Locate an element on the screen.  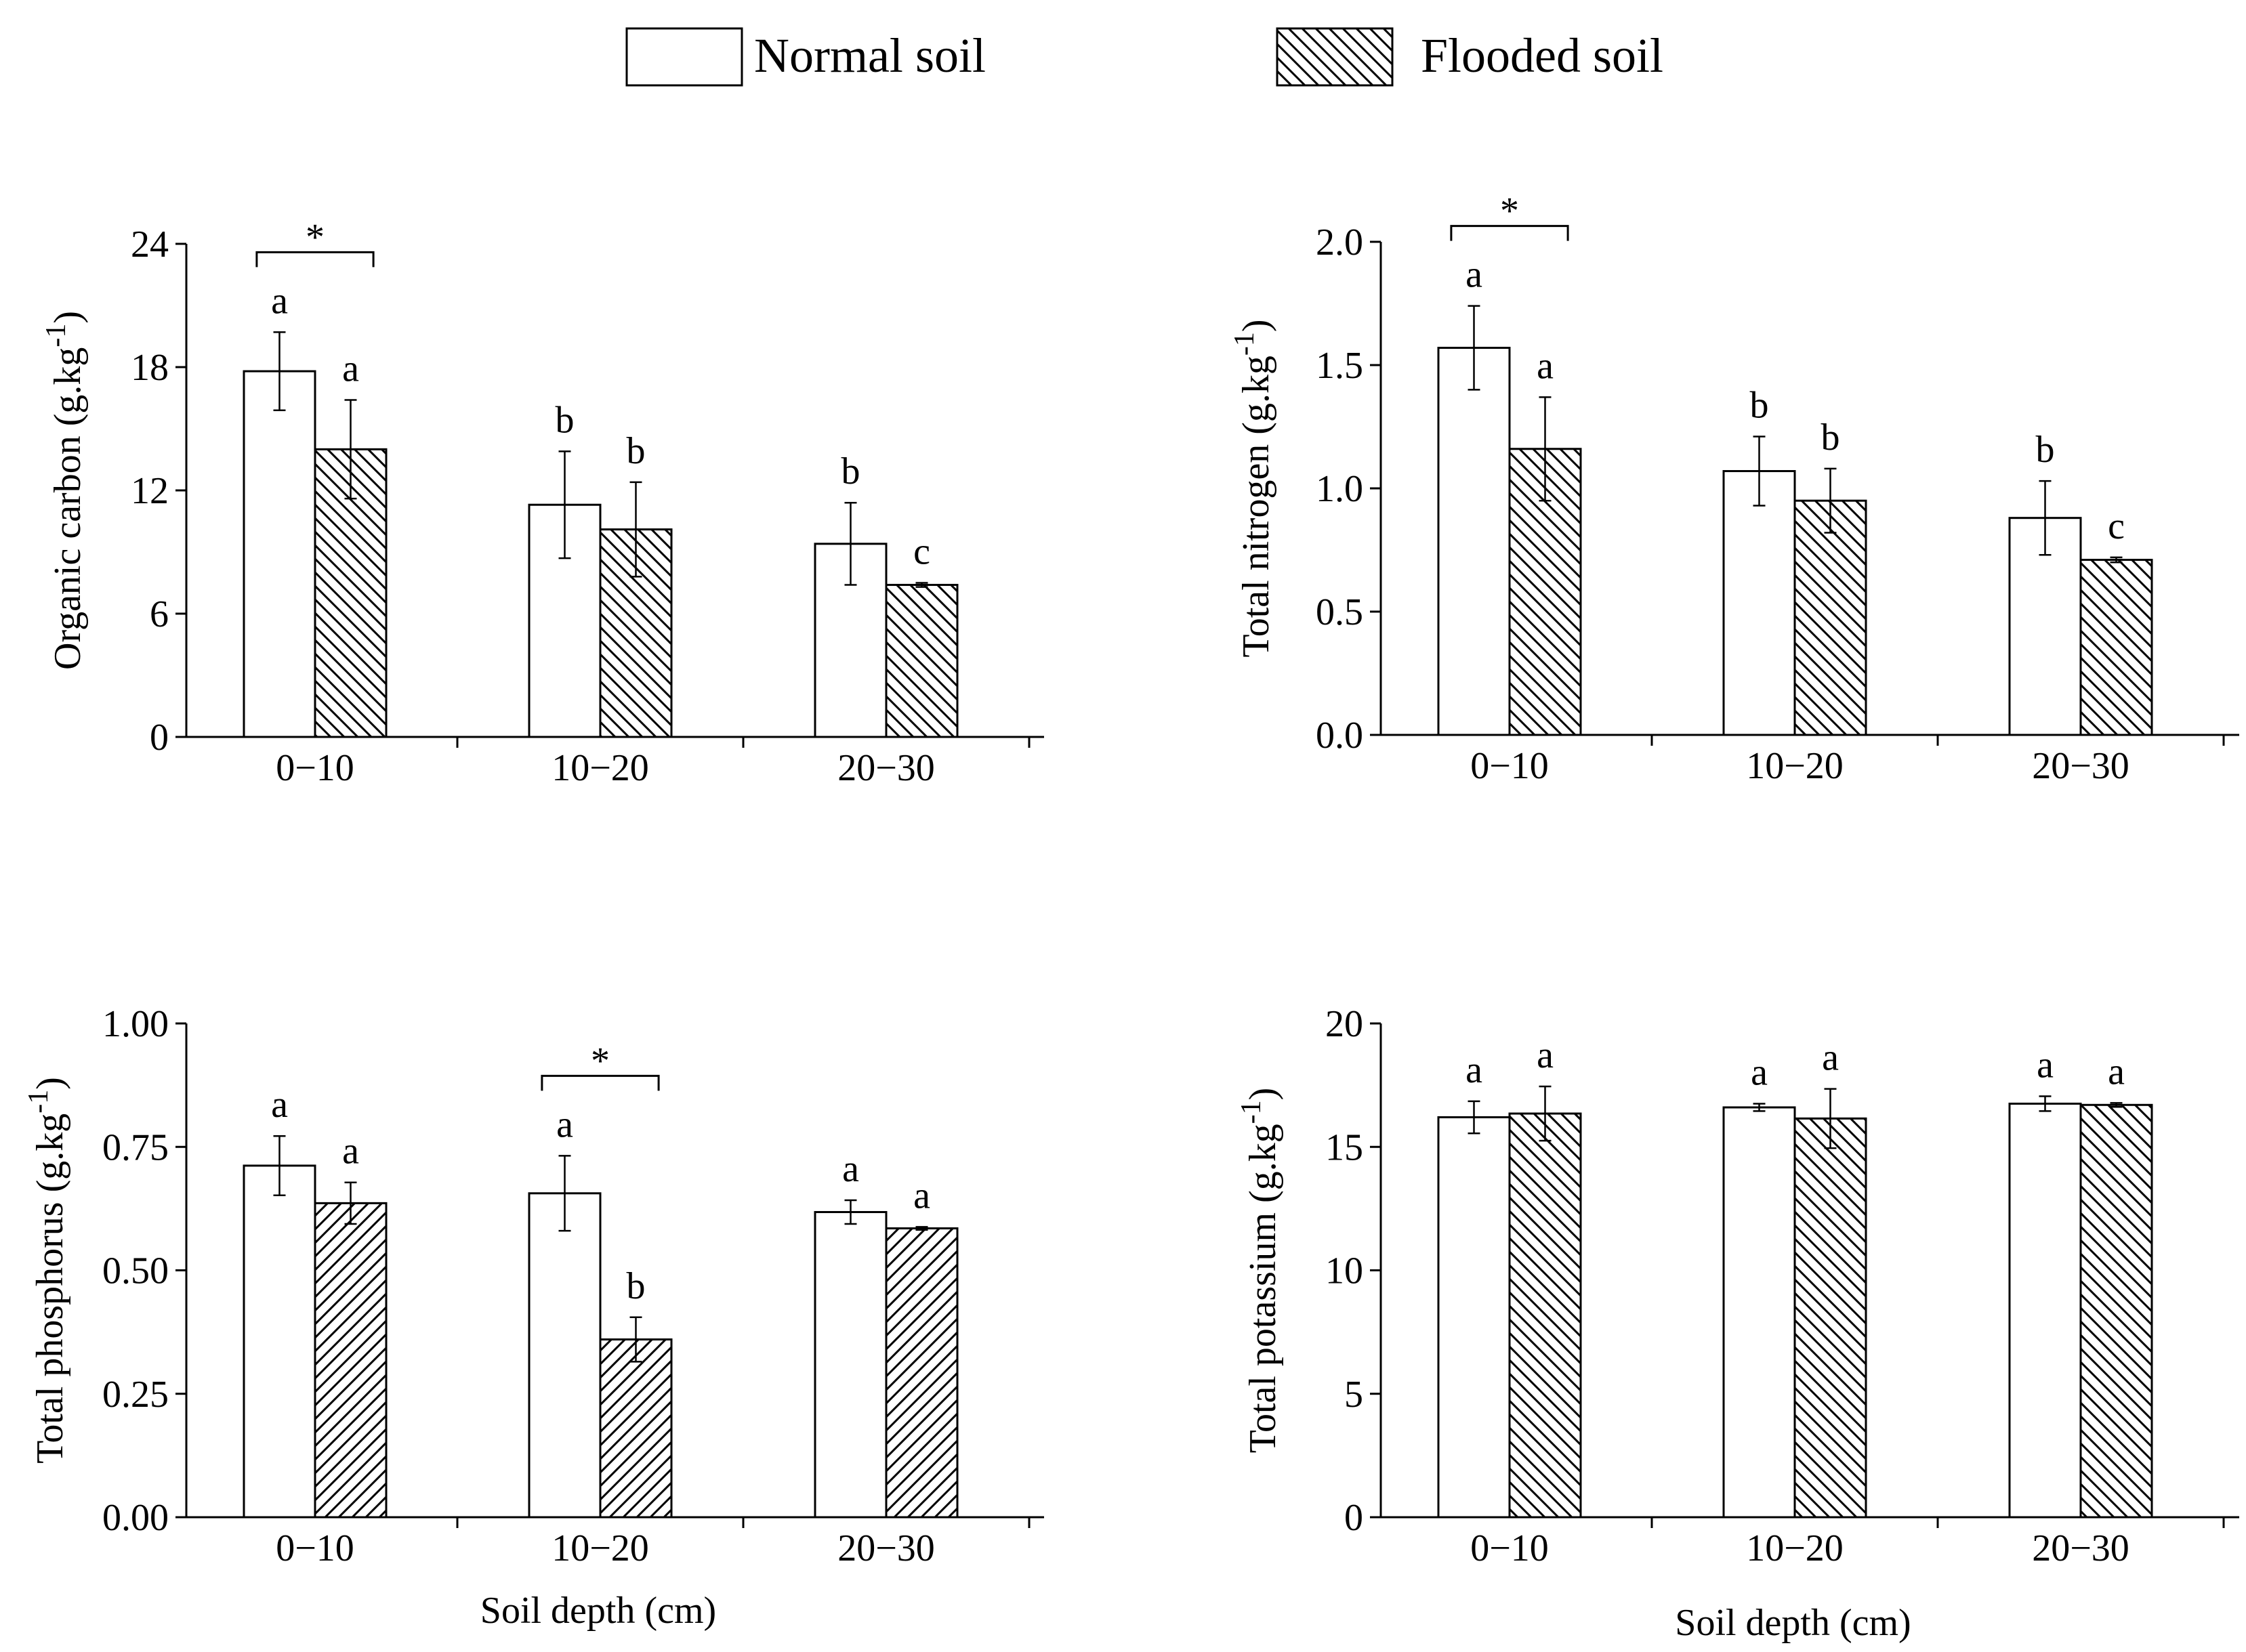
y-tick-label: 12 is located at coordinates (150, 491).